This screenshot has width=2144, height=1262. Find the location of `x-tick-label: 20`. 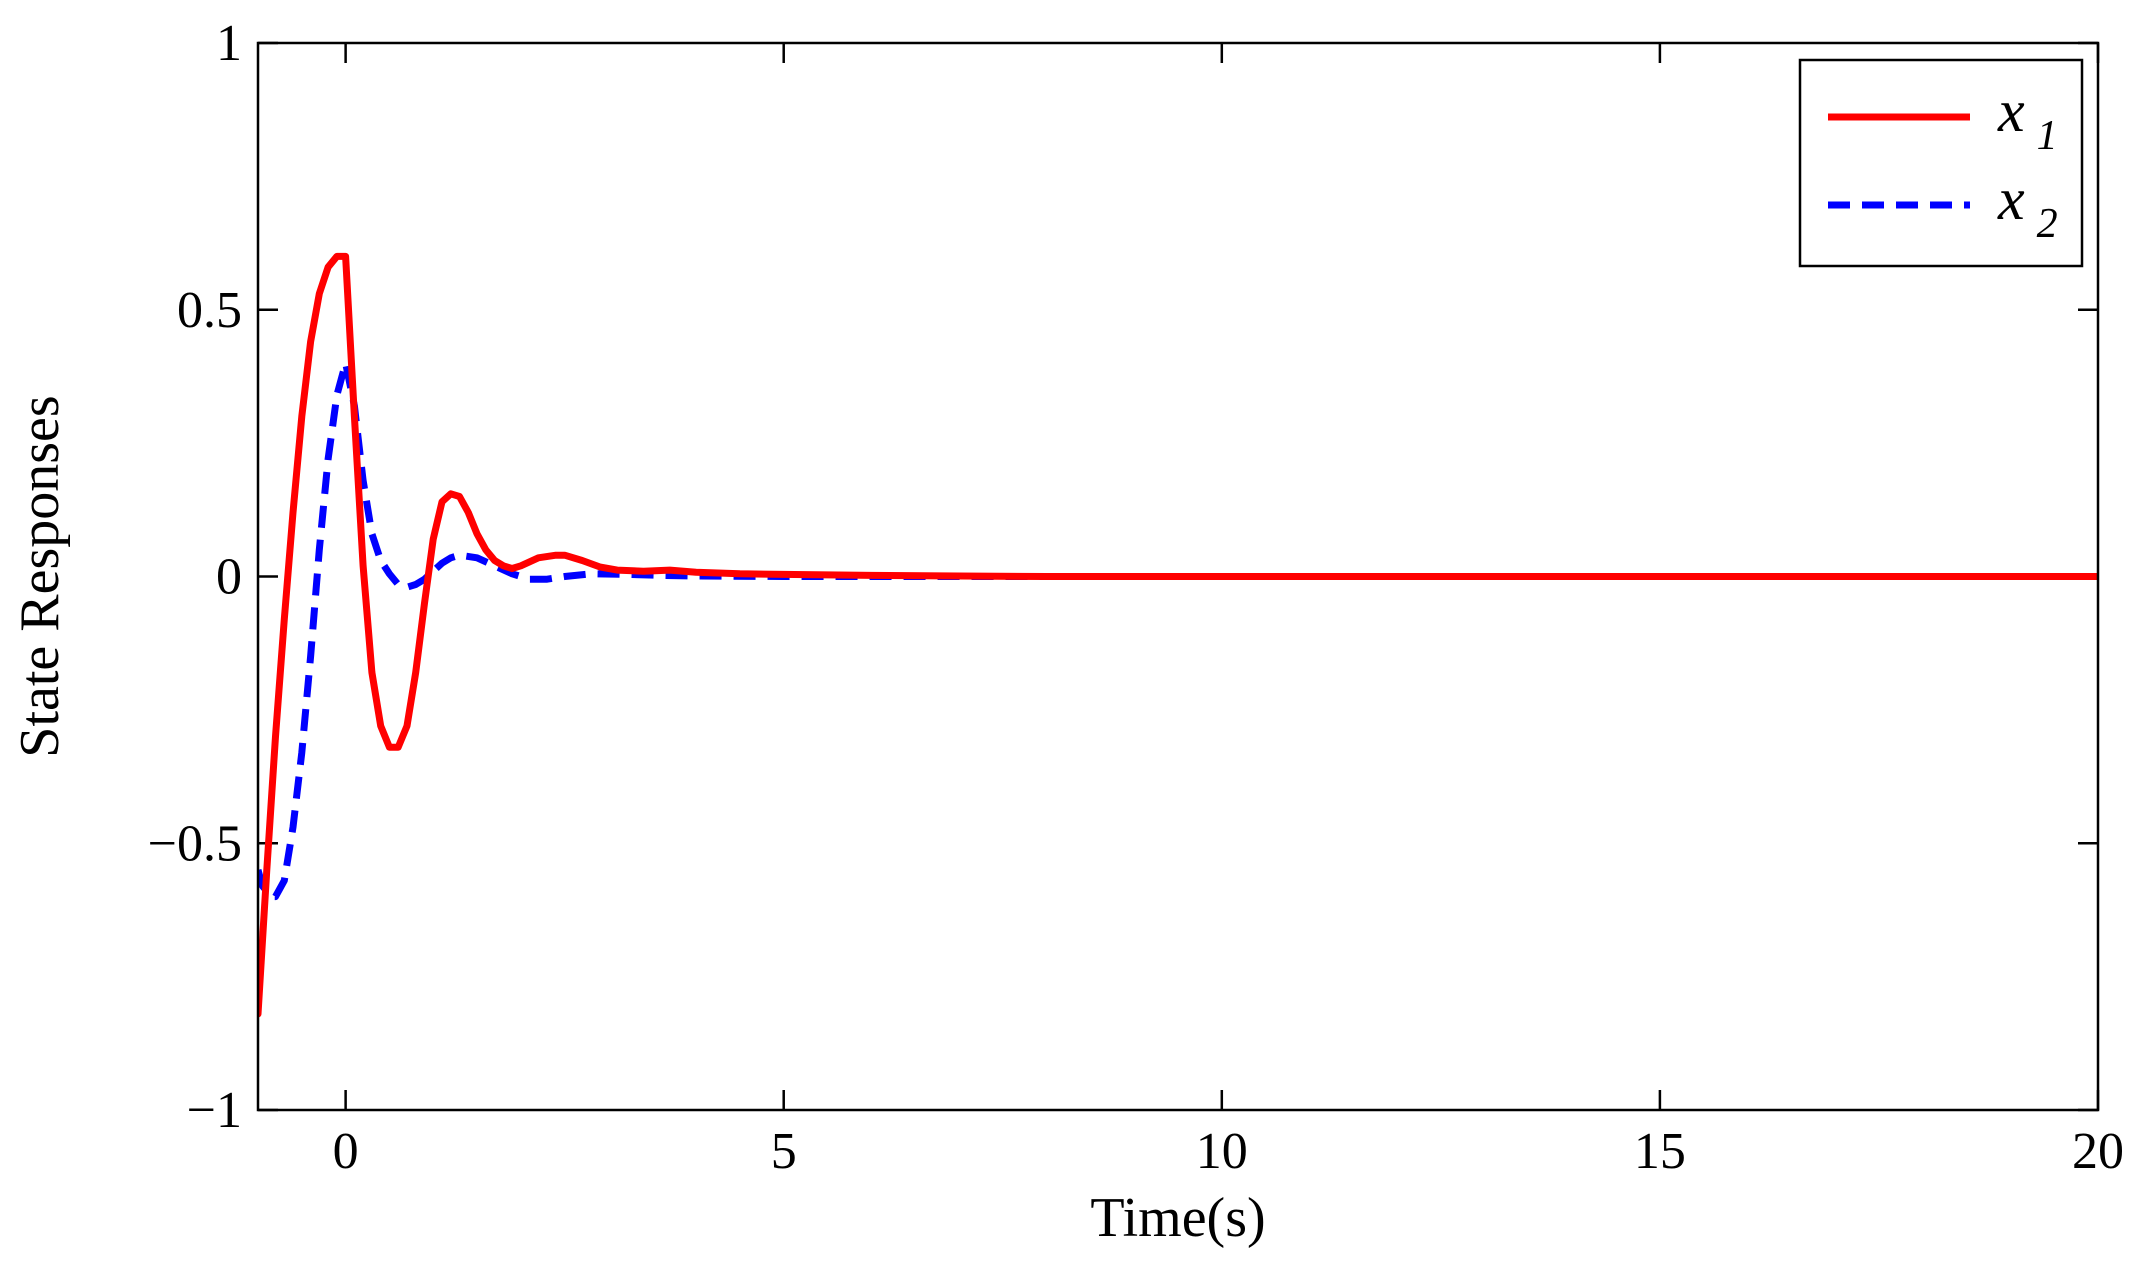

x-tick-label: 20 is located at coordinates (2098, 1151).